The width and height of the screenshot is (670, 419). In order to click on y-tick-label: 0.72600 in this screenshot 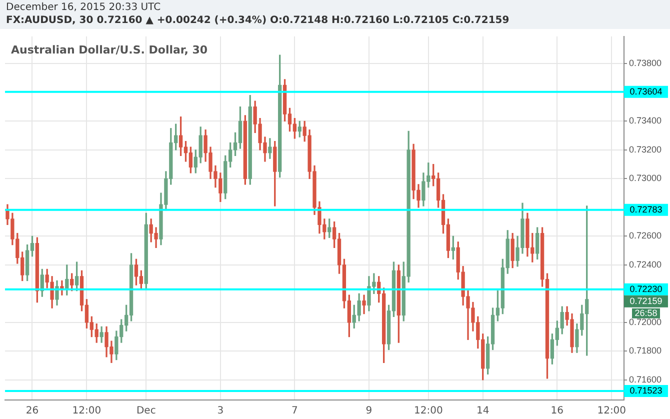, I will do `click(645, 235)`.